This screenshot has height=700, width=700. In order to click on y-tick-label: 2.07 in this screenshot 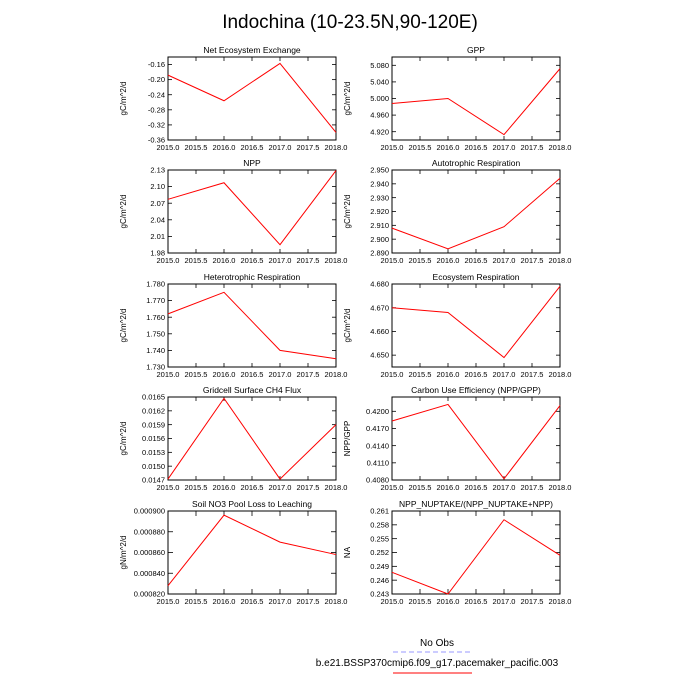, I will do `click(157, 203)`.